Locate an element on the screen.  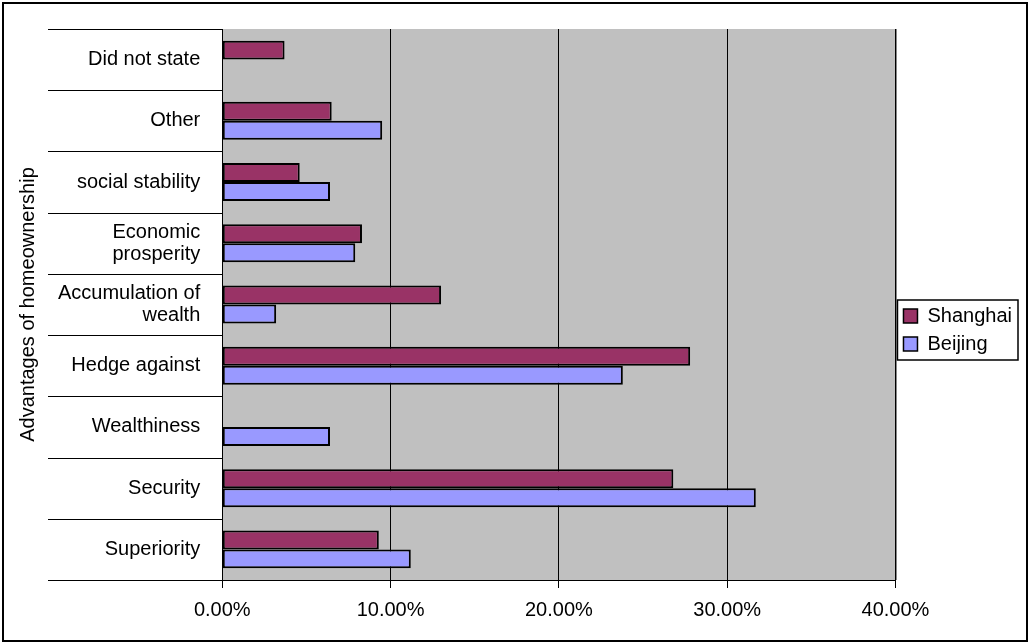
x-tick-label: 10.00% is located at coordinates (390, 608).